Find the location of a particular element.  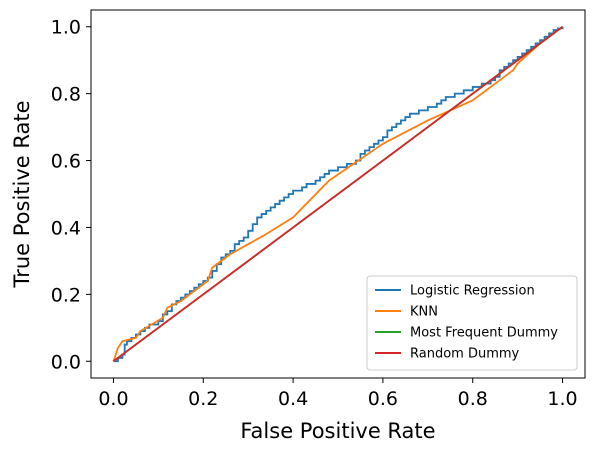

y-axis-label: True Positive Rate is located at coordinates (22, 194).